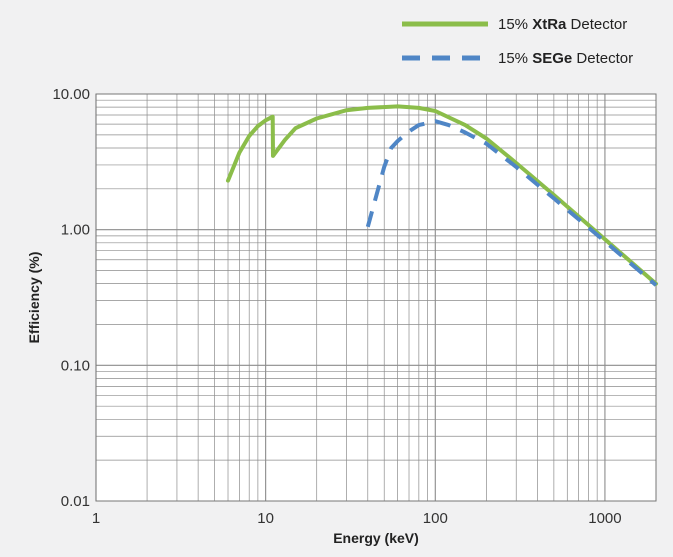  Describe the element at coordinates (265, 518) in the screenshot. I see `x-tick-label: 10` at that location.